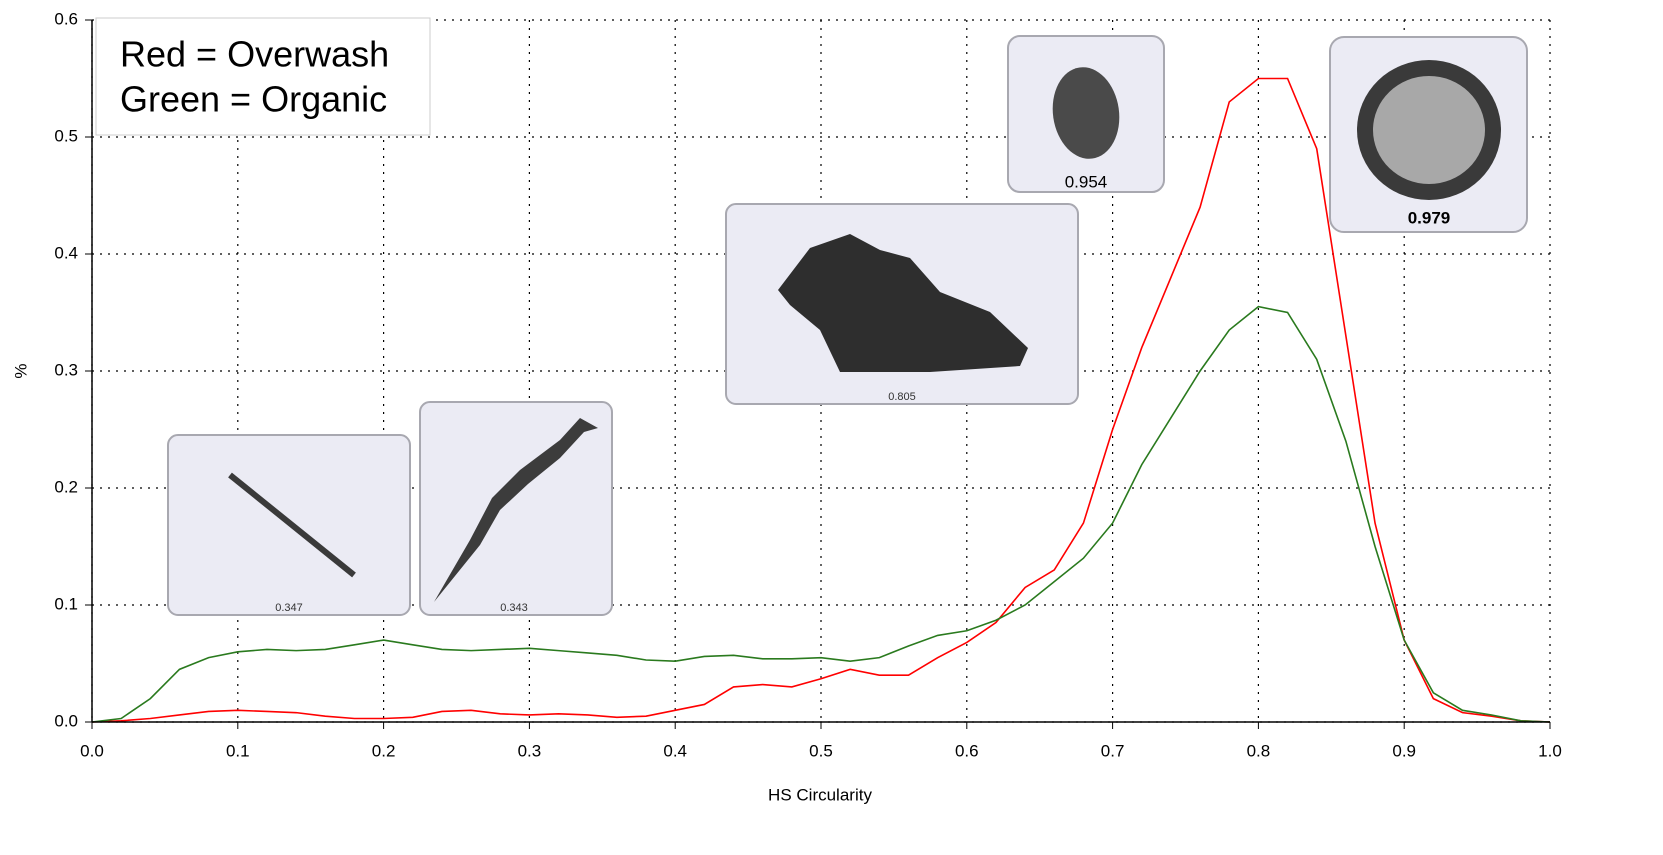 This screenshot has width=1663, height=855. I want to click on particle-label: 0.805, so click(902, 397).